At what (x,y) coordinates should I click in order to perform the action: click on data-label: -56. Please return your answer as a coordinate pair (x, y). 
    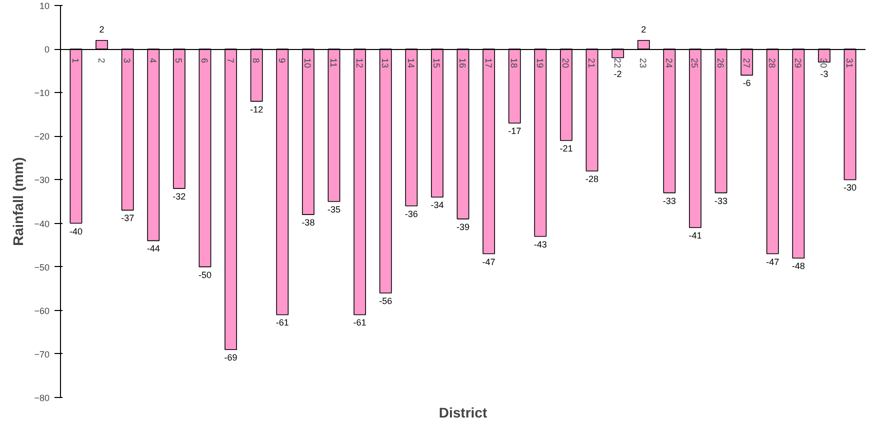
    Looking at the image, I should click on (385, 301).